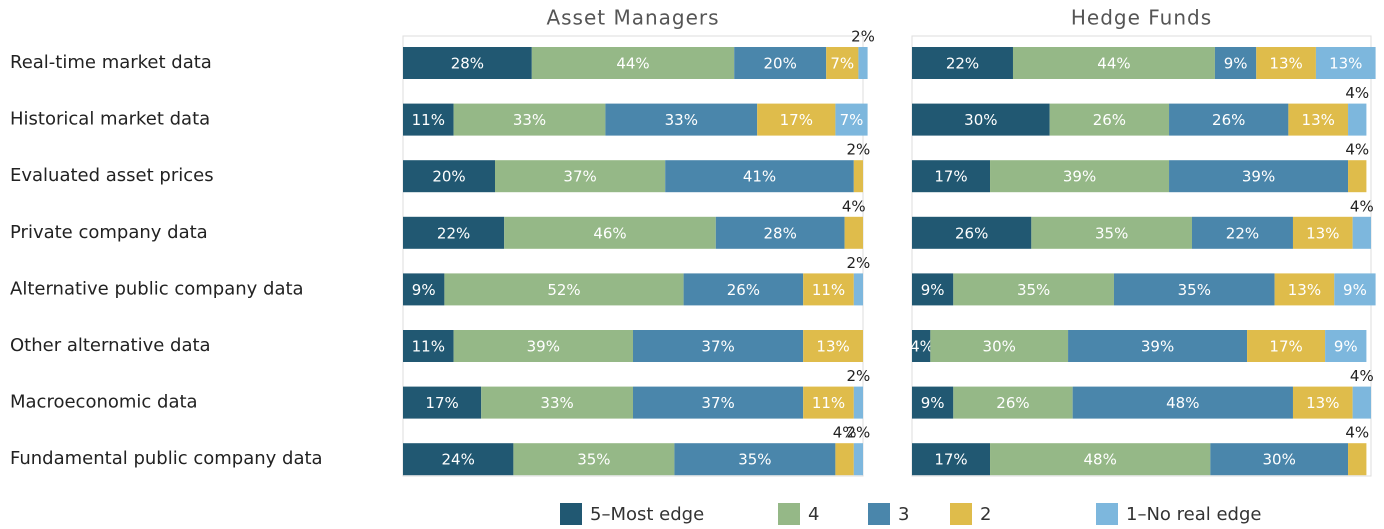  I want to click on data-label: 24%, so click(458, 460).